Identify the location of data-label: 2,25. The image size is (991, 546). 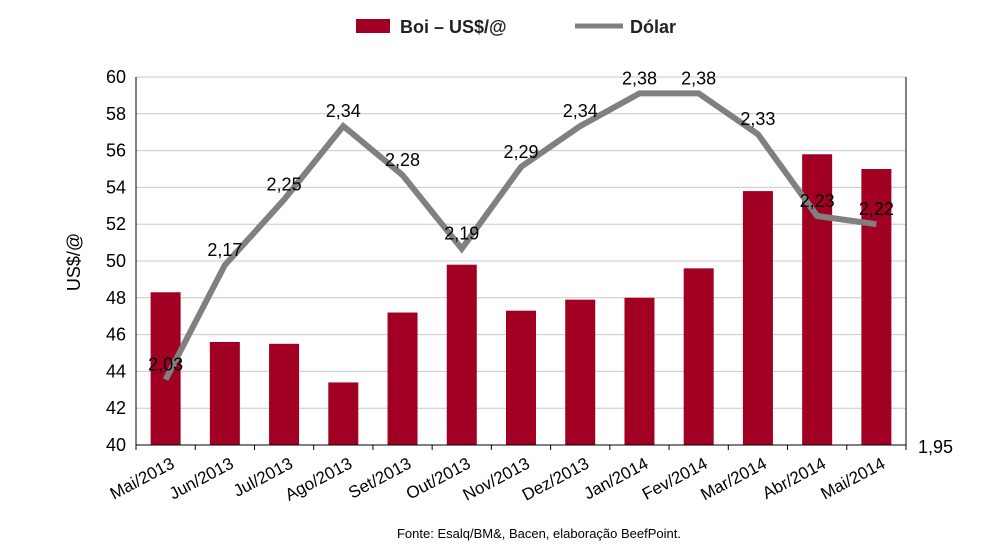
(284, 185).